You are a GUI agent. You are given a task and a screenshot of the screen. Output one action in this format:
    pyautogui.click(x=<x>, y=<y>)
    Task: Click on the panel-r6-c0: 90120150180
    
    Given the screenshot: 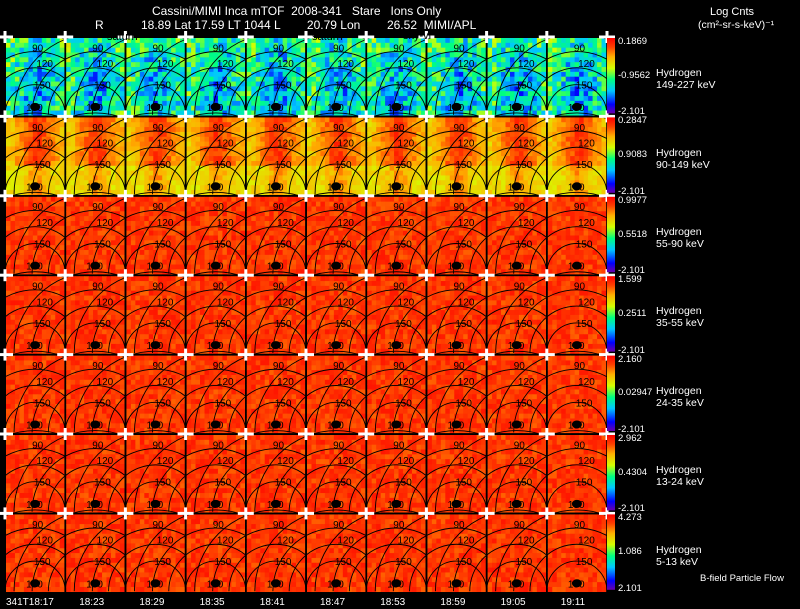 What is the action you would take?
    pyautogui.click(x=58, y=551)
    